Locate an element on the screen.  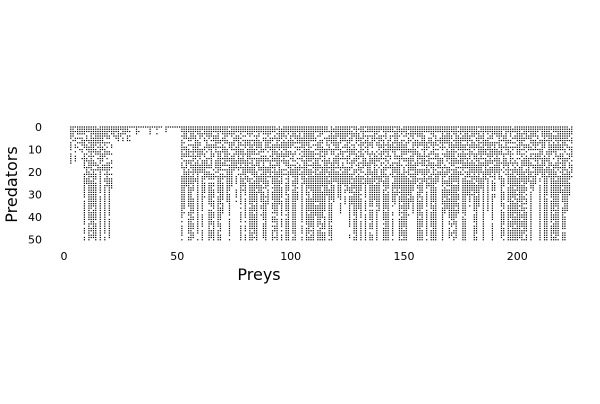
interaction-point-1966 is located at coordinates (277, 219).